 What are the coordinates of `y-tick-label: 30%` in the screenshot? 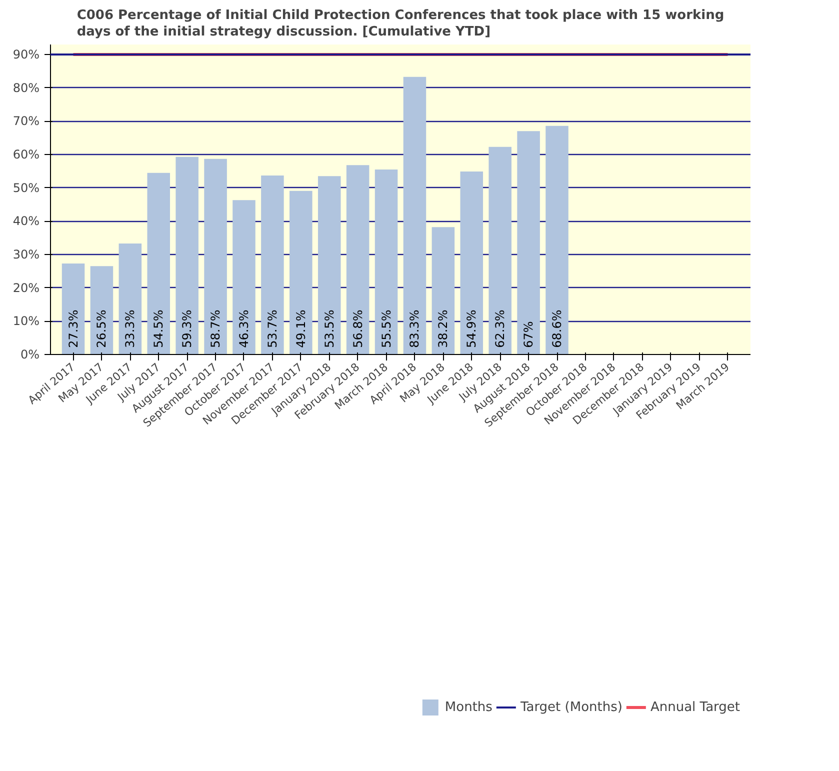 It's located at (26, 255).